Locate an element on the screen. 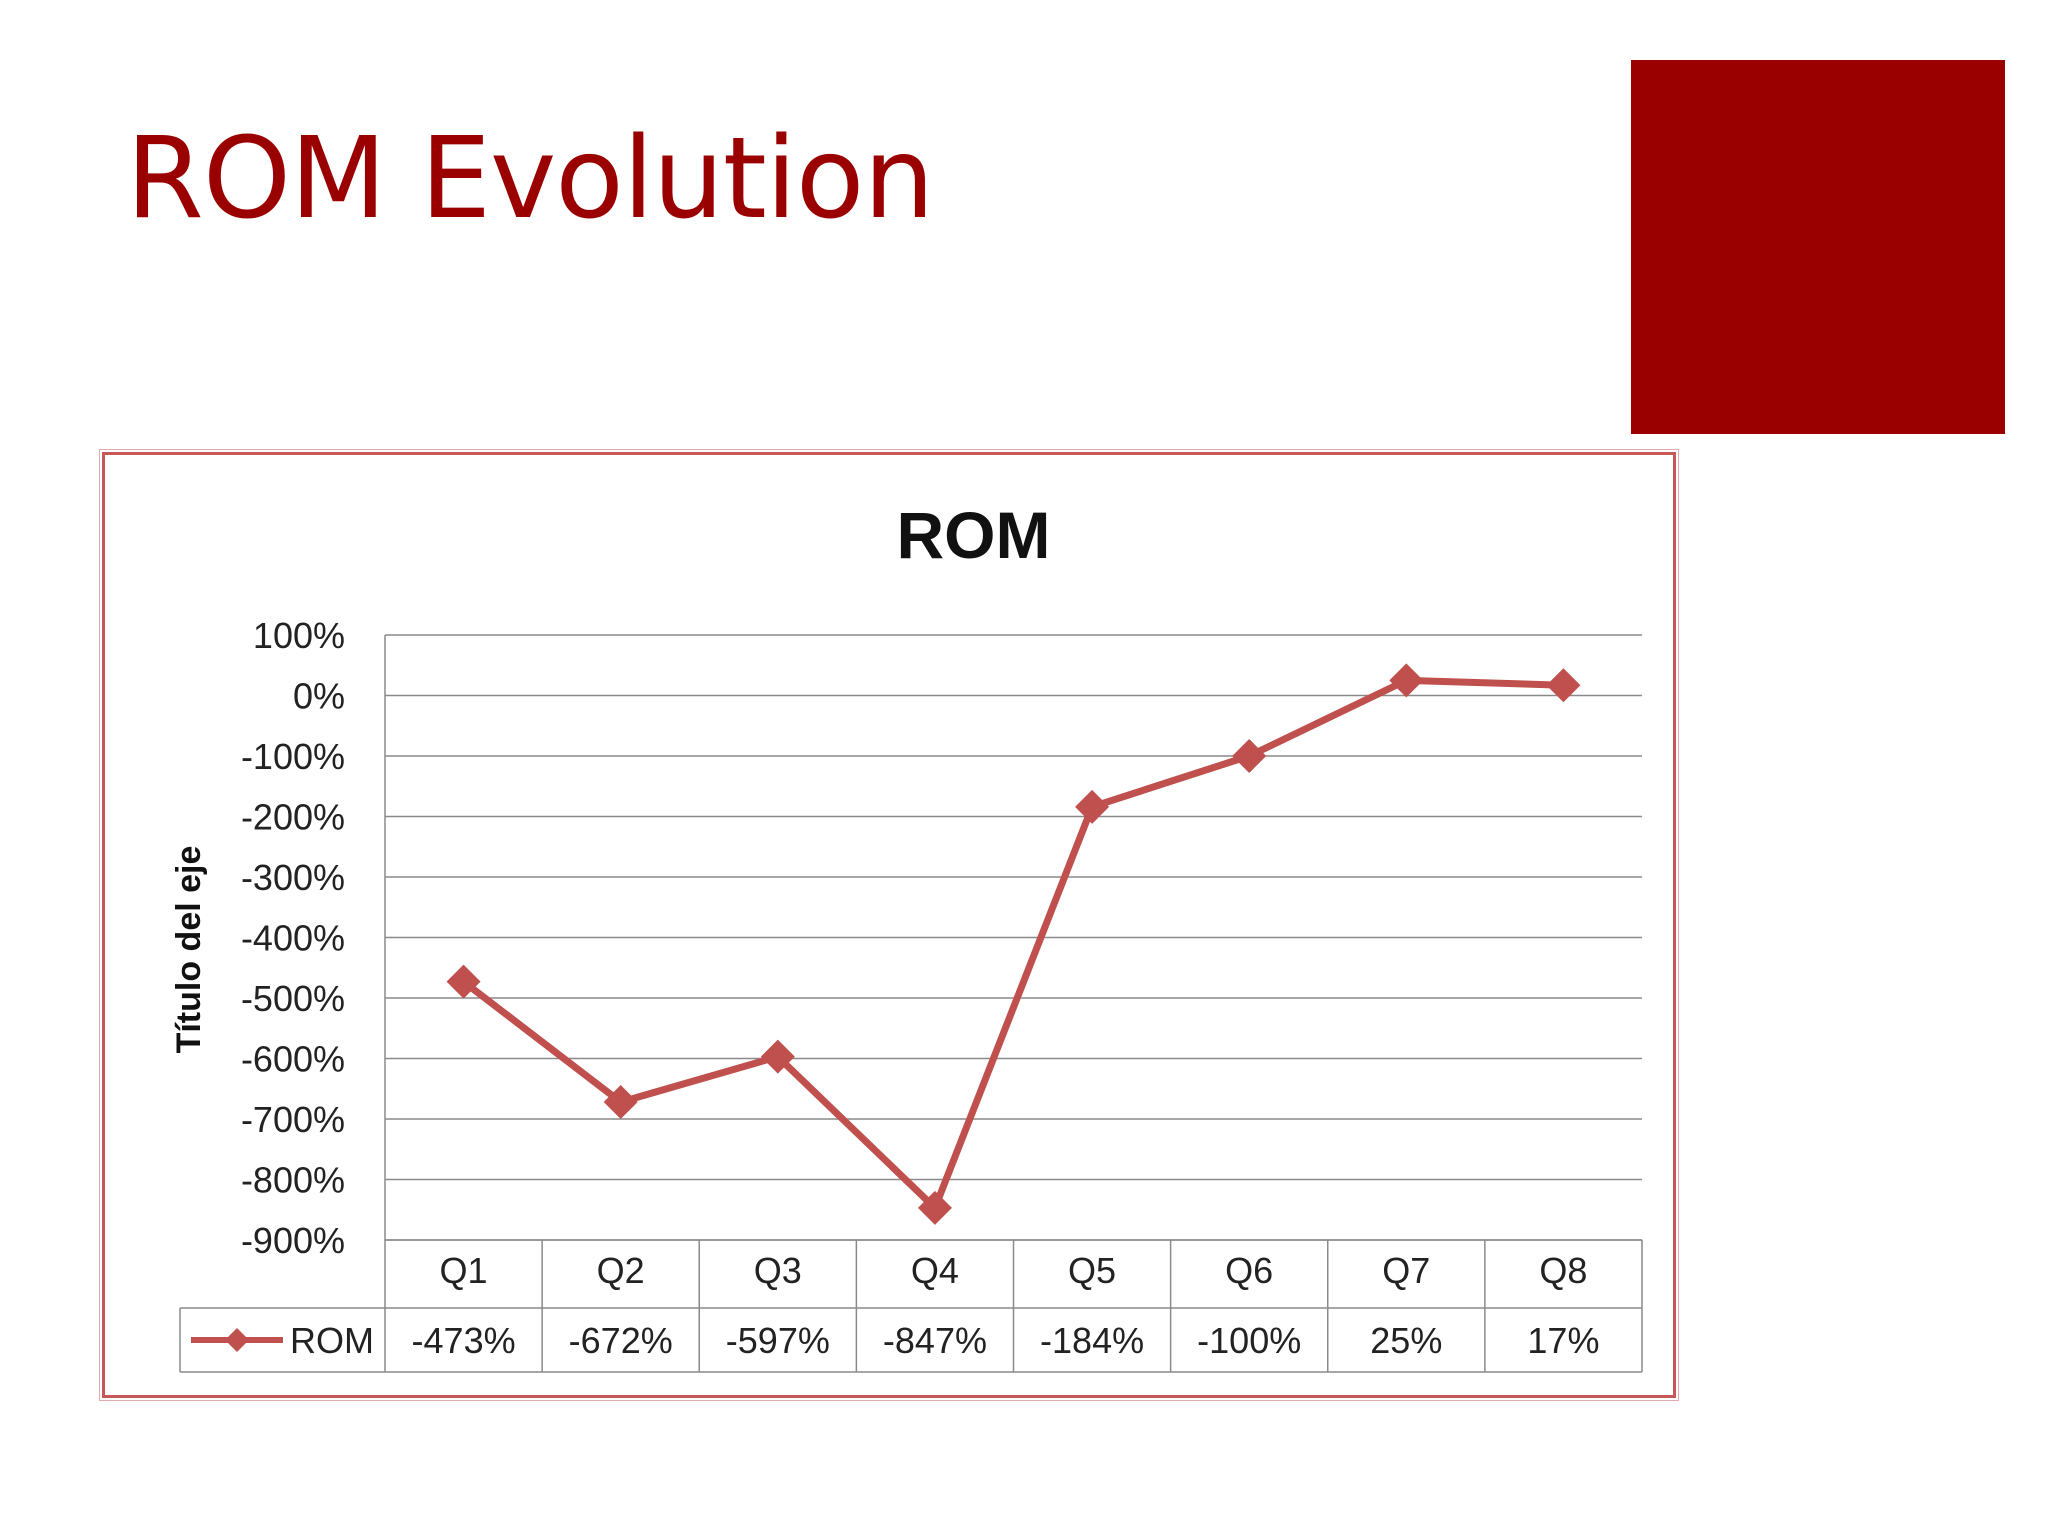 Image resolution: width=2048 pixels, height=1536 pixels. legend-label: ROM is located at coordinates (332, 1340).